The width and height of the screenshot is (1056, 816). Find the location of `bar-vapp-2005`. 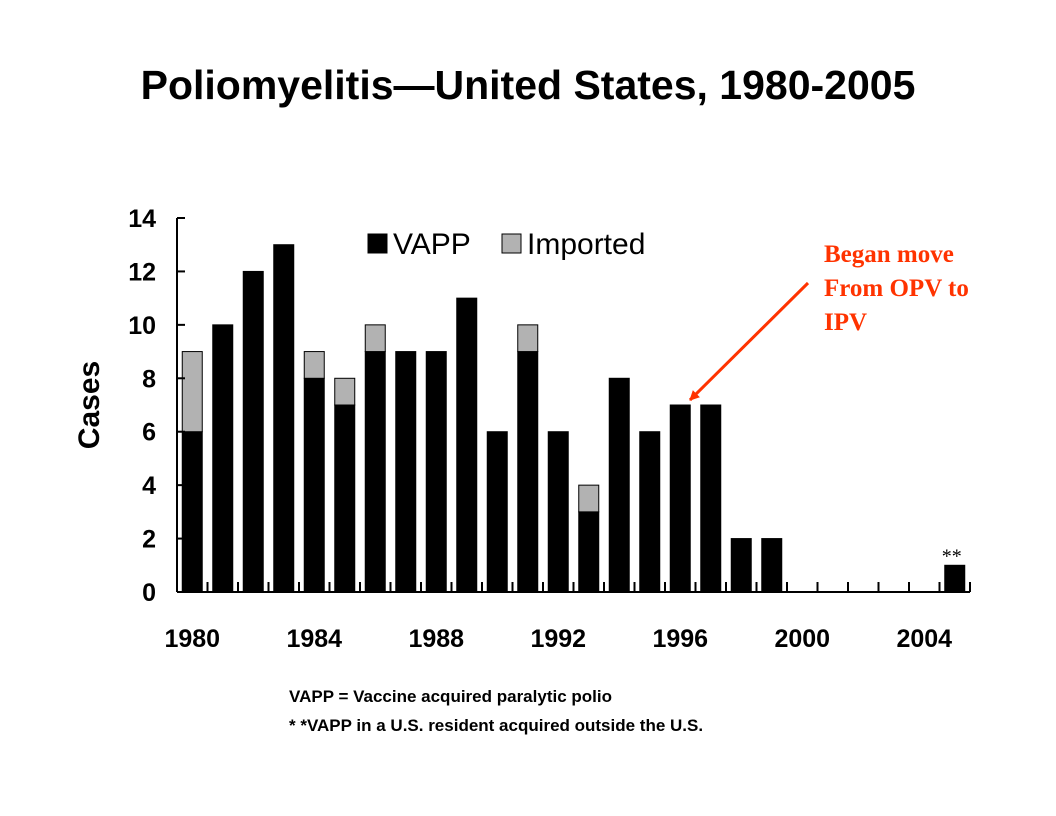

bar-vapp-2005 is located at coordinates (955, 578).